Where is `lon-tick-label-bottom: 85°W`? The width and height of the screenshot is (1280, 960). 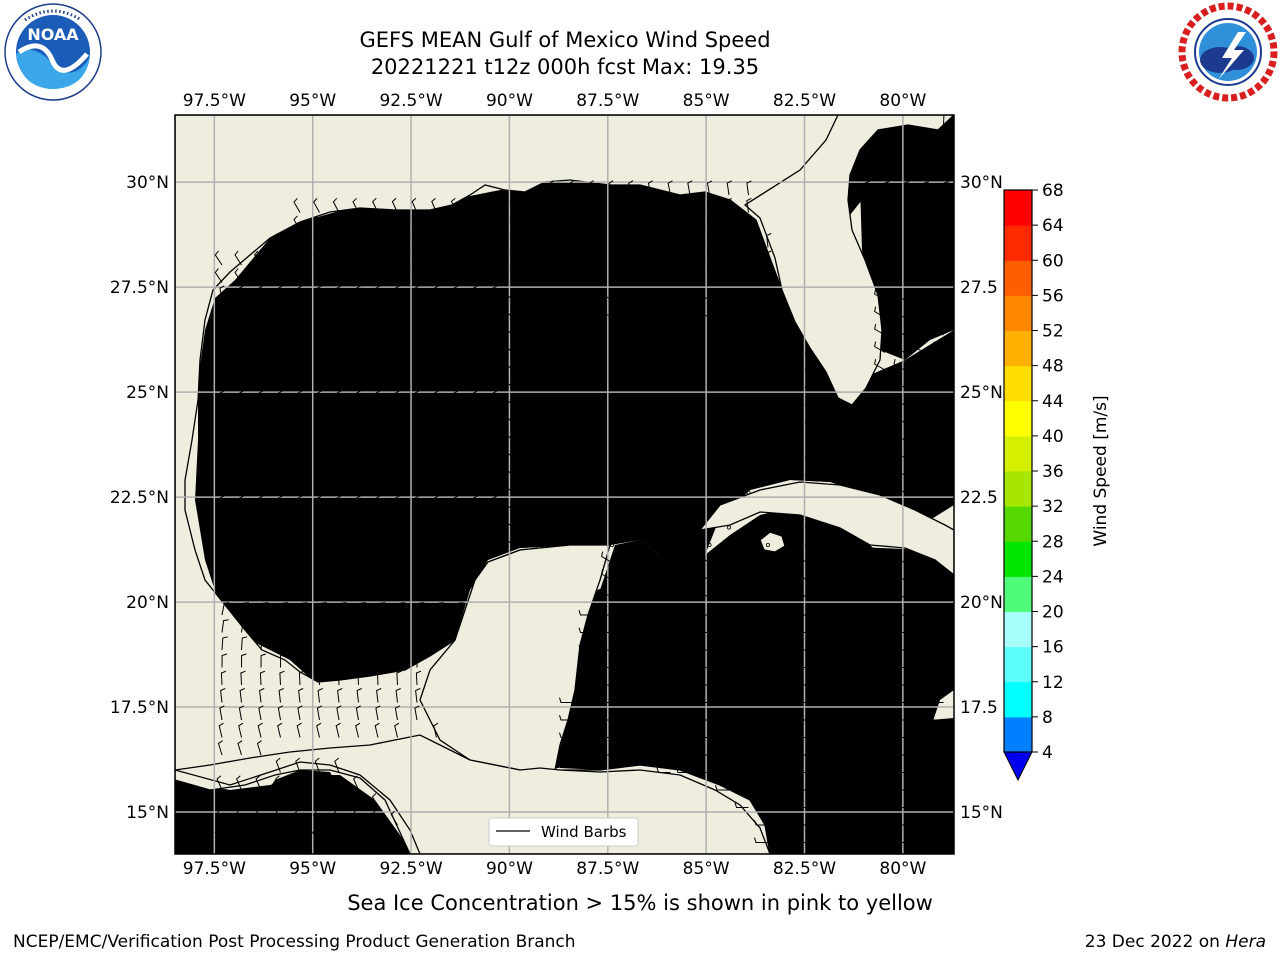 lon-tick-label-bottom: 85°W is located at coordinates (706, 869).